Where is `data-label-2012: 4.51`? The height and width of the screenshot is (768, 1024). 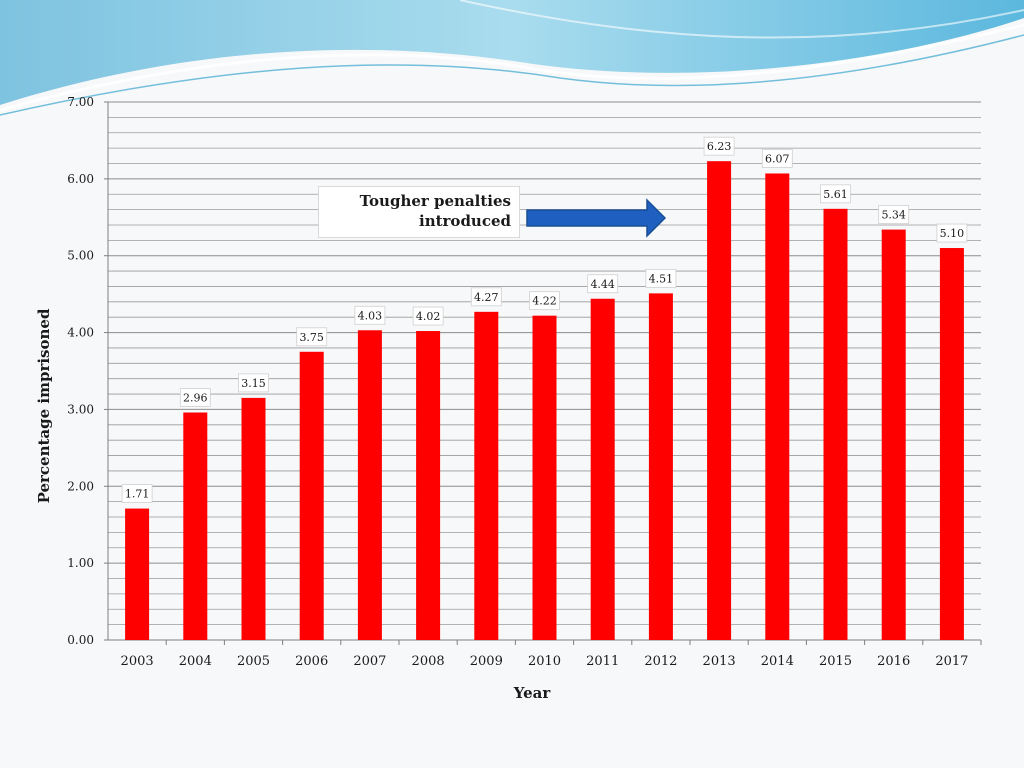 data-label-2012: 4.51 is located at coordinates (661, 278).